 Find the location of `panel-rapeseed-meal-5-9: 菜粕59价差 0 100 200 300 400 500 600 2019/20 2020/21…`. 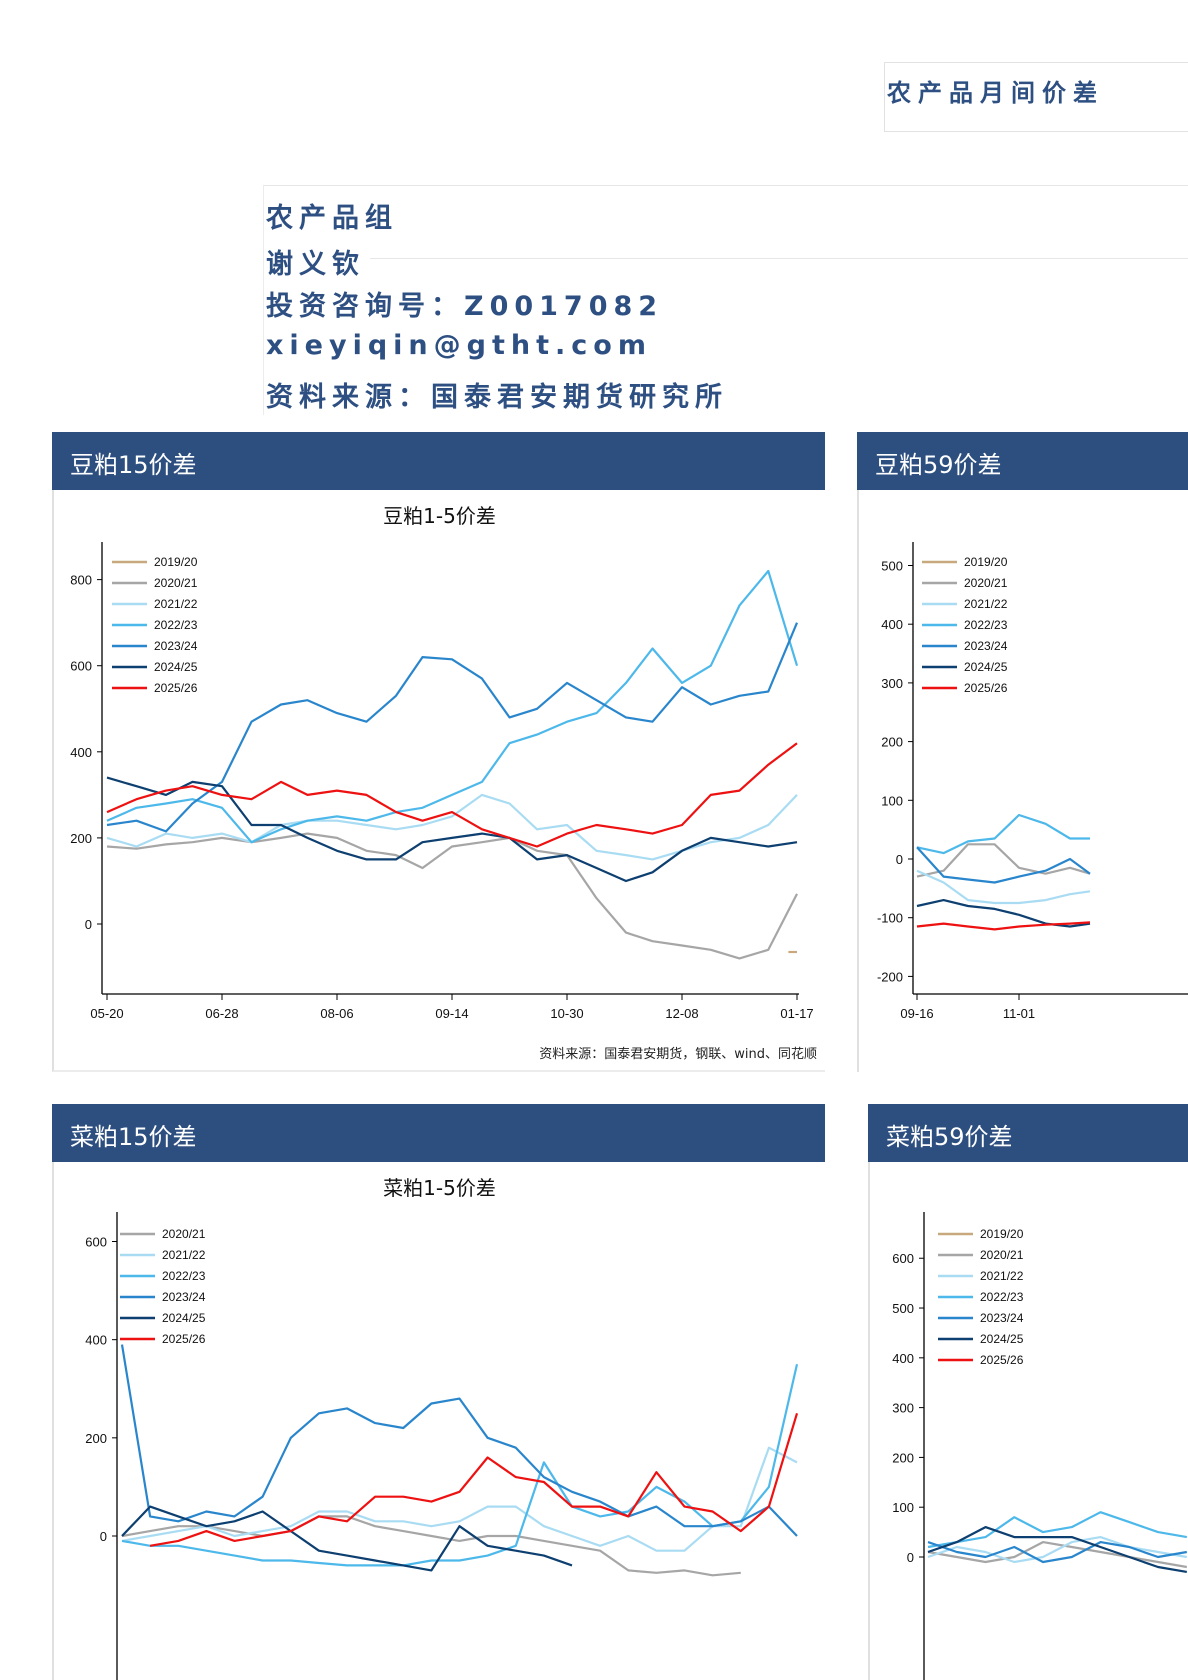

panel-rapeseed-meal-5-9: 菜粕59价差 0 100 200 300 400 500 600 2019/20 2020/21… is located at coordinates (1028, 1392).